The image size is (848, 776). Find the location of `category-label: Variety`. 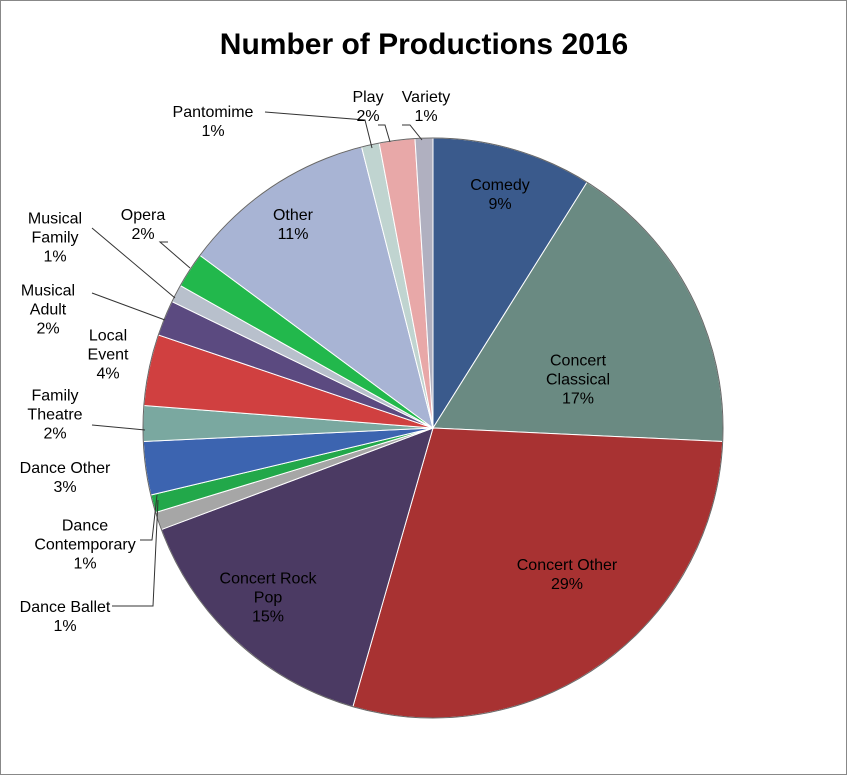

category-label: Variety is located at coordinates (426, 97).